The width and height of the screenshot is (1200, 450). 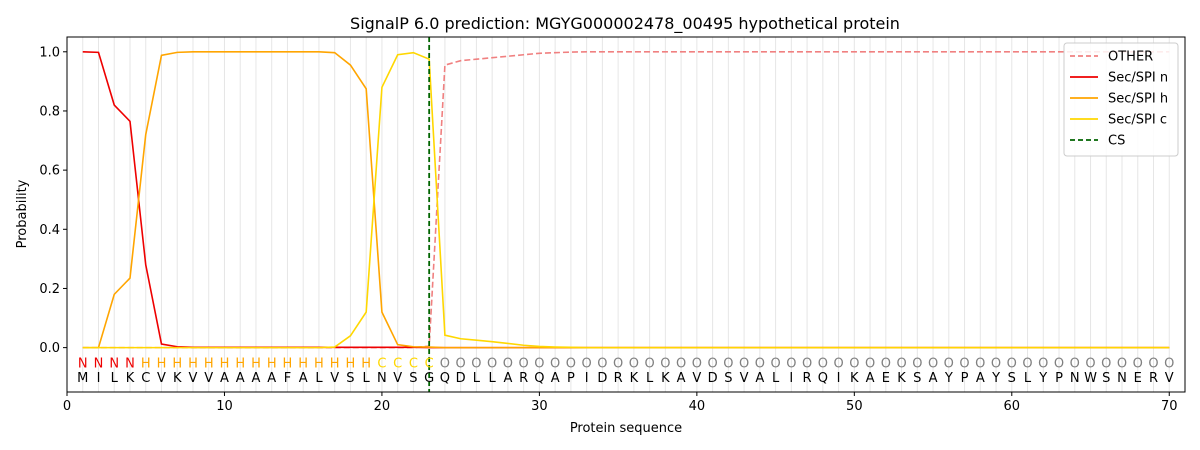 What do you see at coordinates (1138, 99) in the screenshot?
I see `legend-label: Sec/SPI h` at bounding box center [1138, 99].